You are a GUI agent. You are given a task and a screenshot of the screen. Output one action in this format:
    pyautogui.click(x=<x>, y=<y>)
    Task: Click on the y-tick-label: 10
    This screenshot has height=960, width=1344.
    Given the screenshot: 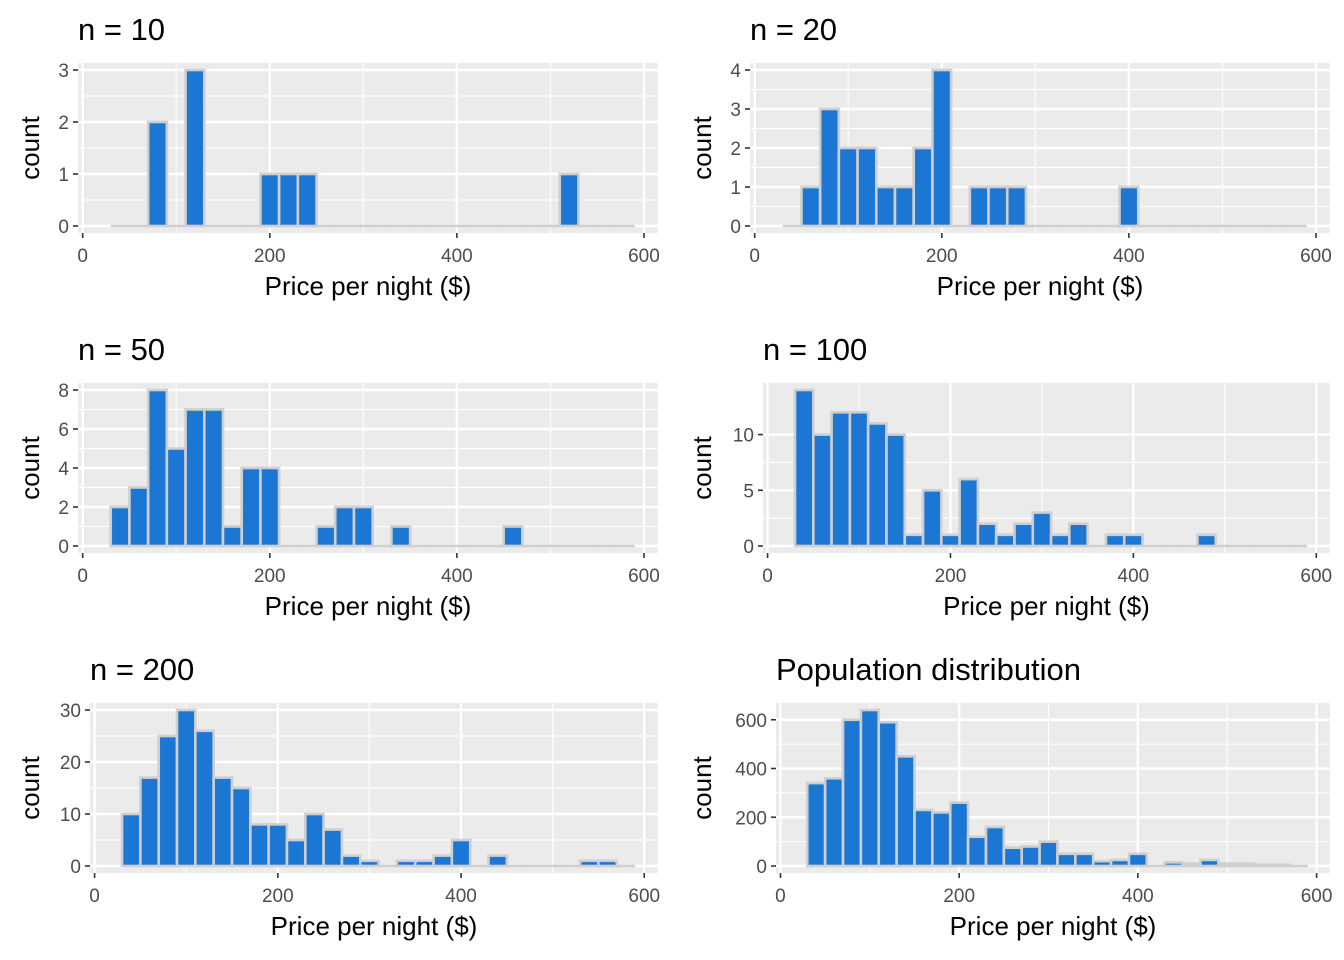 What is the action you would take?
    pyautogui.click(x=70, y=815)
    